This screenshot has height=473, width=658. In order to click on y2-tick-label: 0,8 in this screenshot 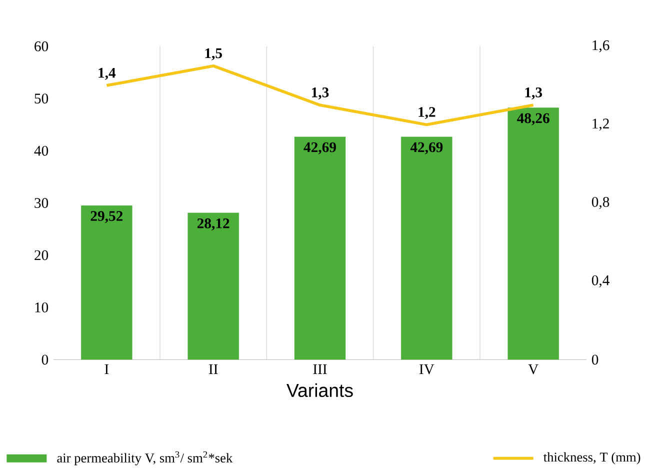, I will do `click(601, 202)`.